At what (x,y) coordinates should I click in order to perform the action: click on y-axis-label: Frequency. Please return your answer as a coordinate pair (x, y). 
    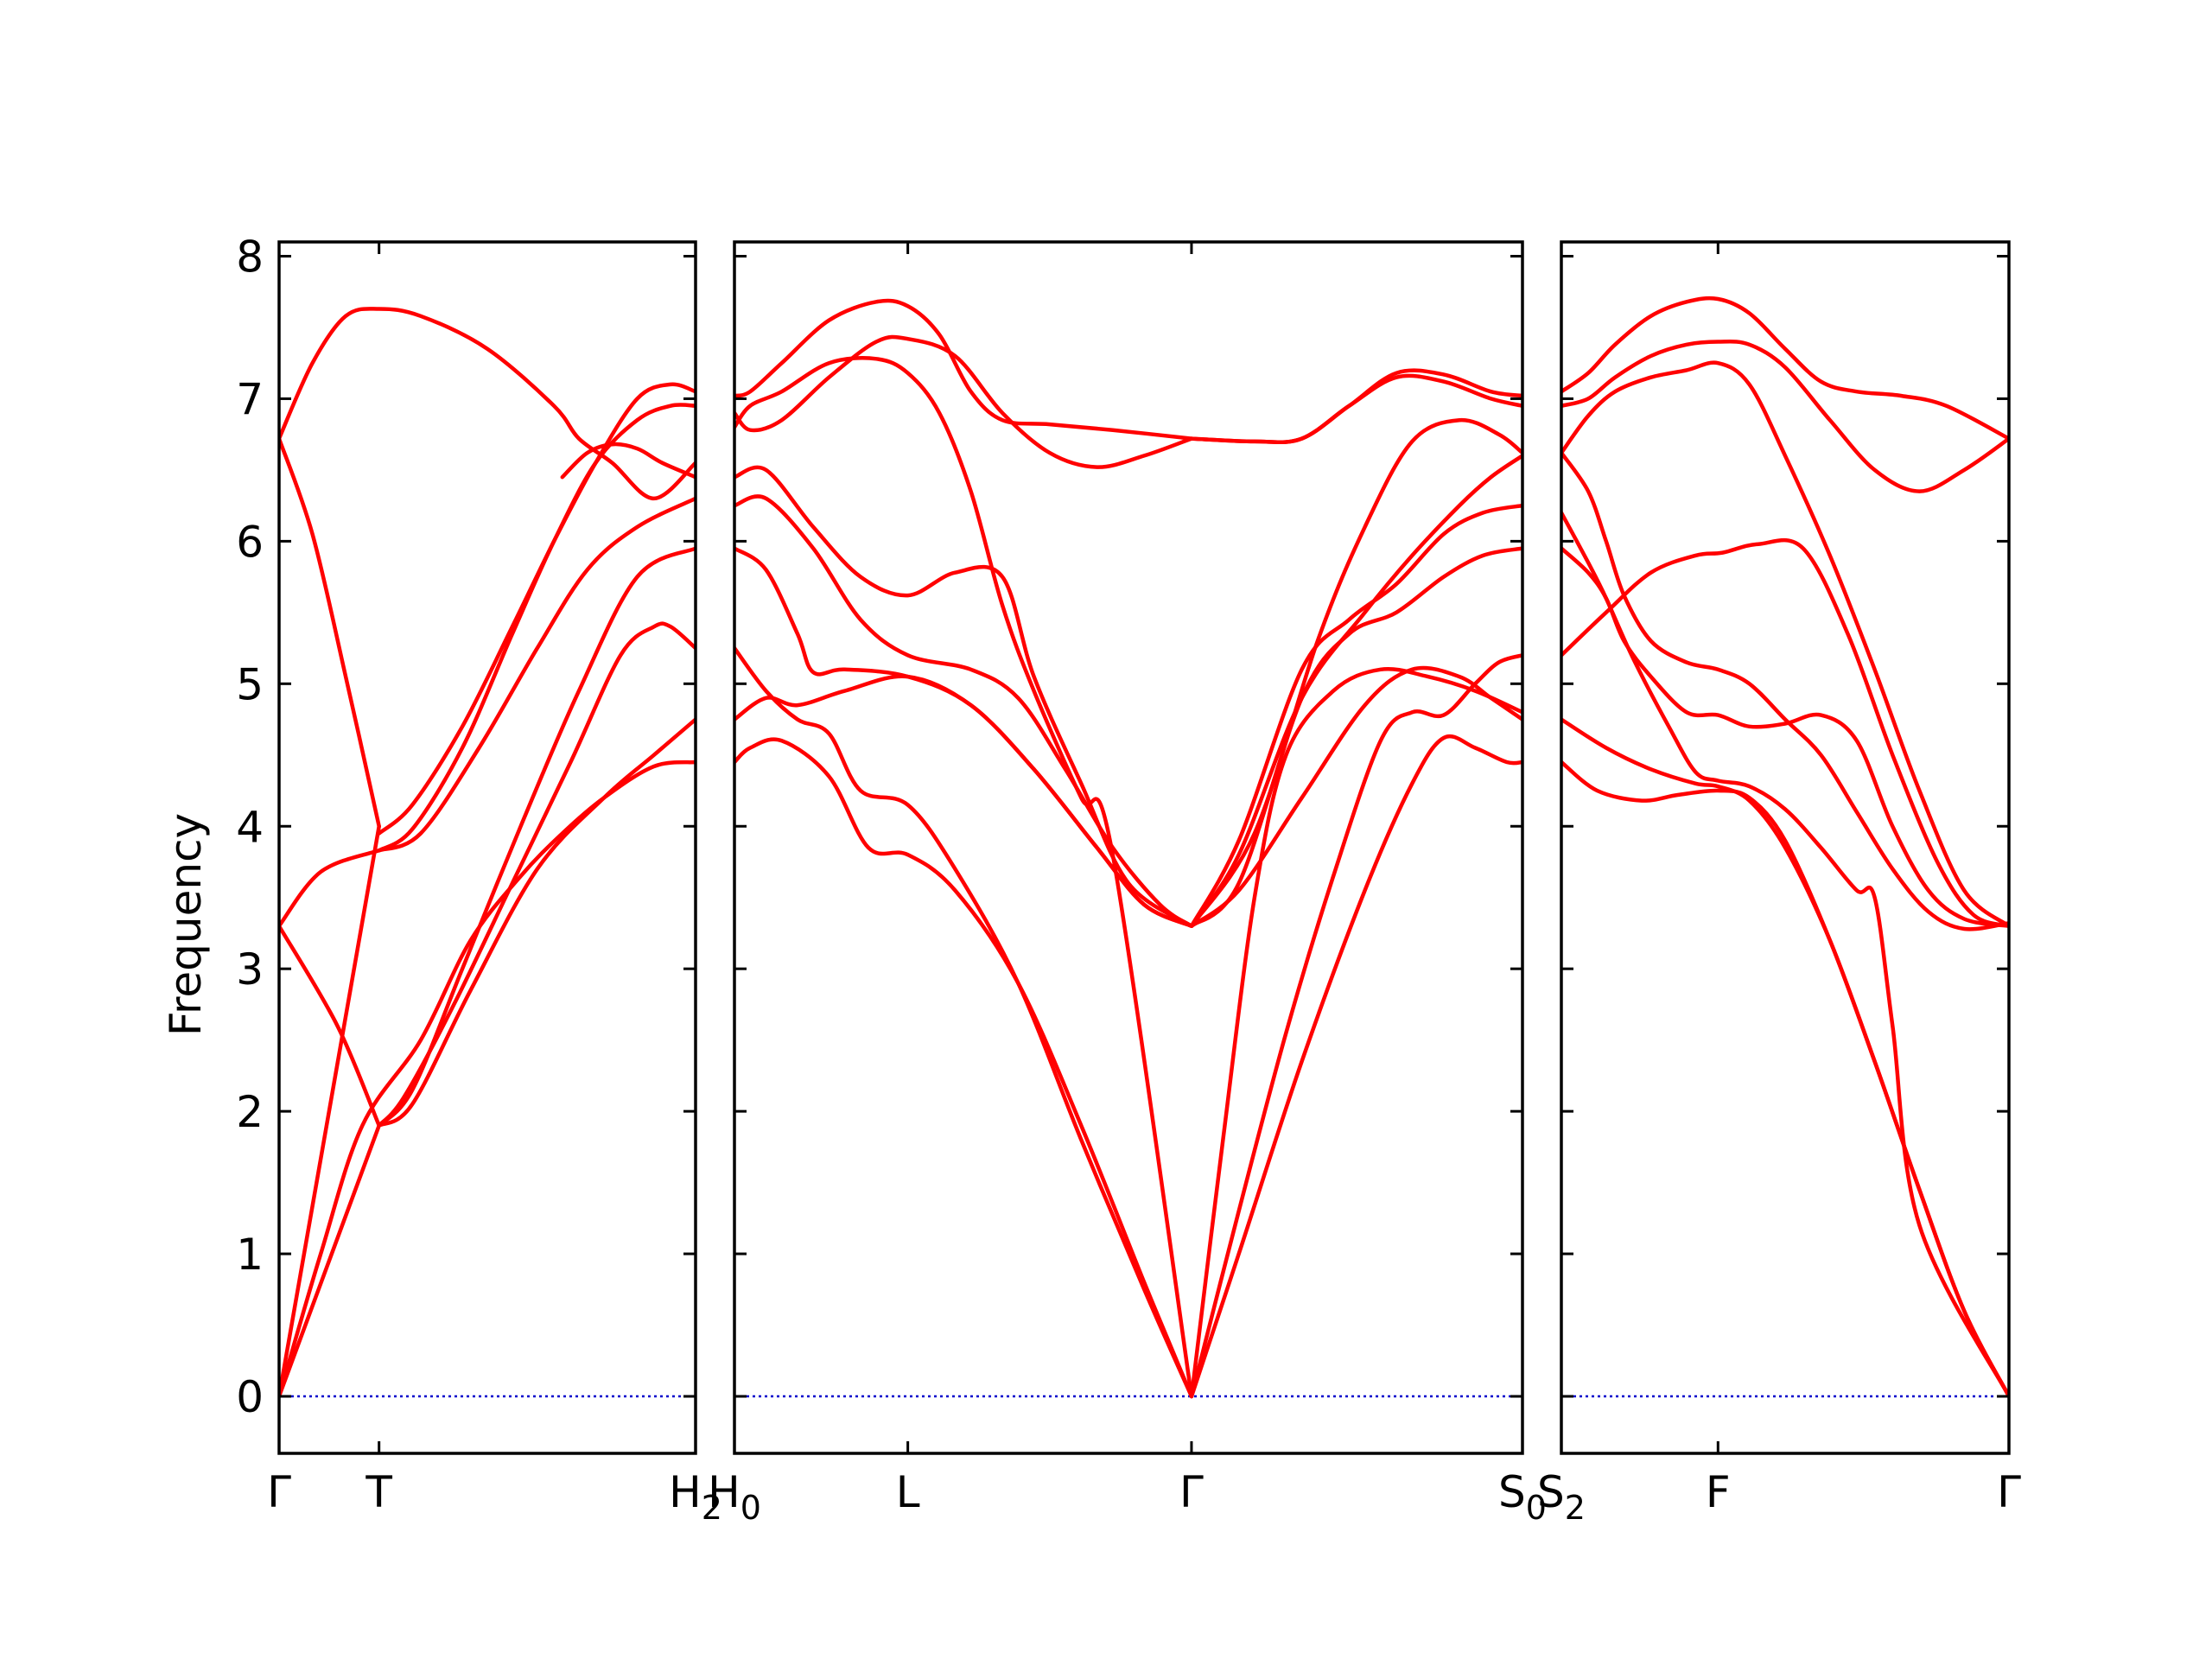
    Looking at the image, I should click on (186, 924).